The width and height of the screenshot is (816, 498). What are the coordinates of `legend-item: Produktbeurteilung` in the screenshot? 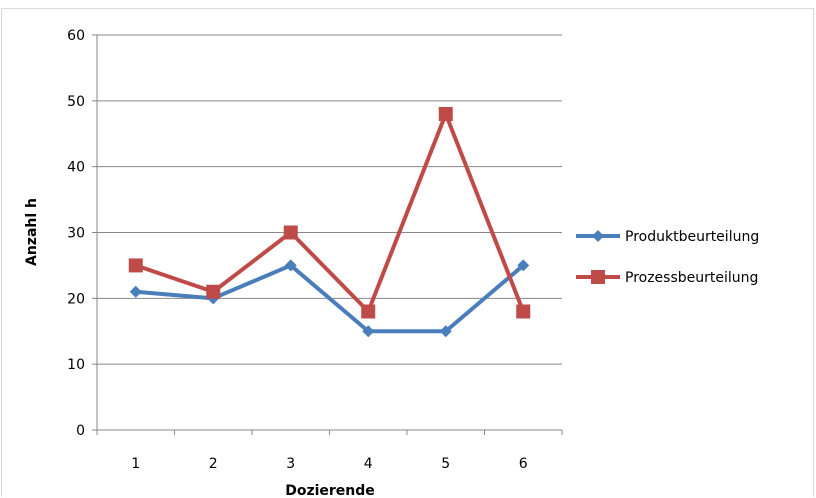 It's located at (667, 237).